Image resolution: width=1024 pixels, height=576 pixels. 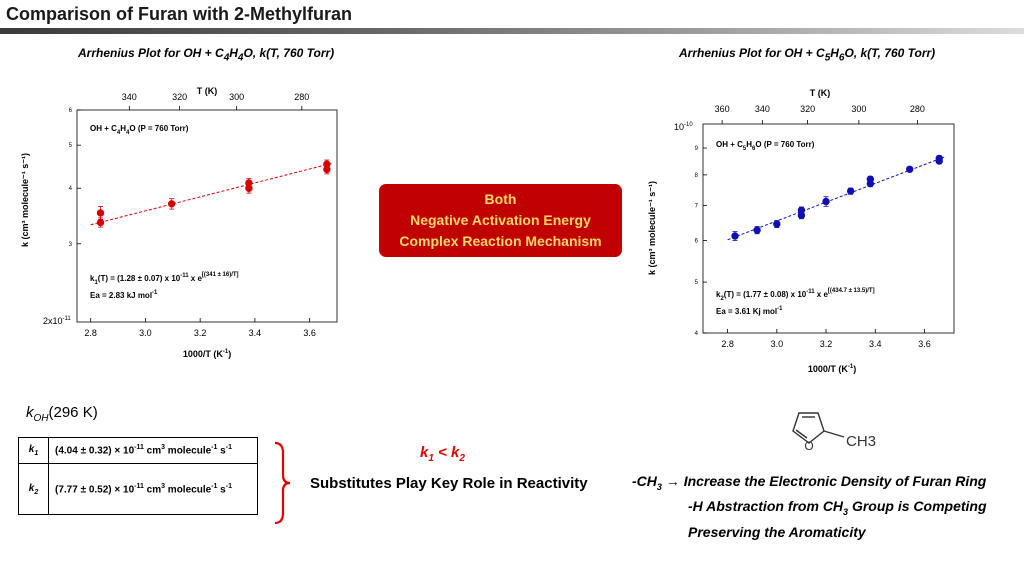 What do you see at coordinates (95, 490) in the screenshot?
I see `rate-value: (7.77 ± 0.52) × 10` at bounding box center [95, 490].